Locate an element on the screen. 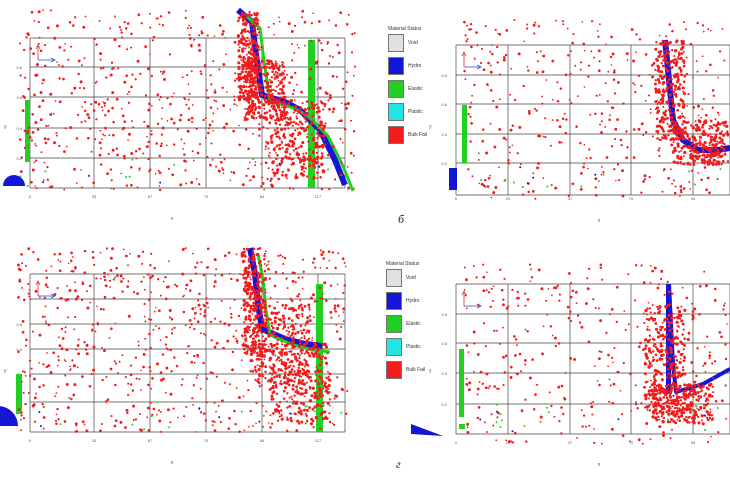 This screenshot has width=730, height=486. y-axis-label: y is located at coordinates (430, 127).